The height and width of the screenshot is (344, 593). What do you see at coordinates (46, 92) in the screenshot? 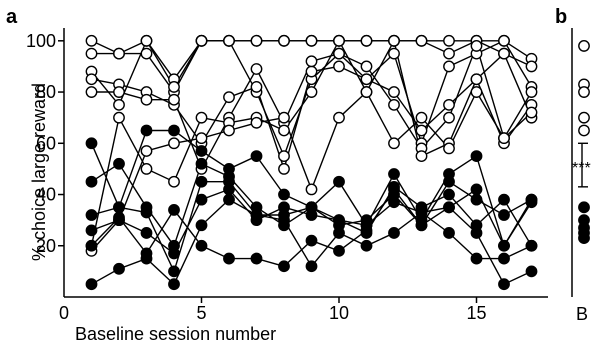
I see `y-tick-label: 80` at bounding box center [46, 92].